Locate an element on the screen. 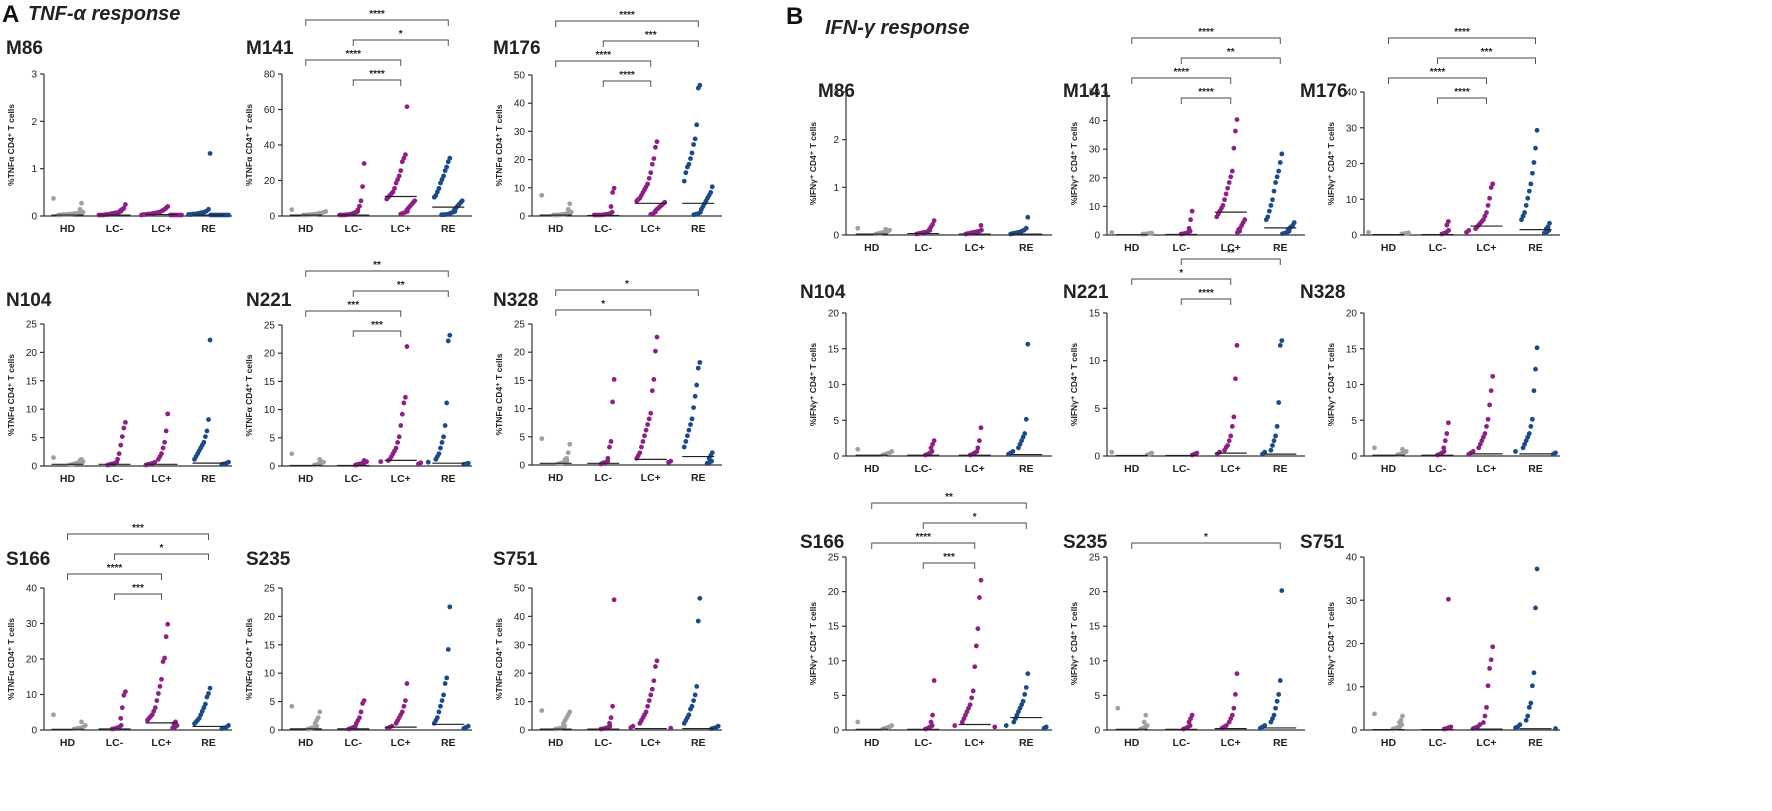 This screenshot has width=1772, height=811. y-axis-label: %IFNγ⁺ CD4⁺ T cells is located at coordinates (813, 643).